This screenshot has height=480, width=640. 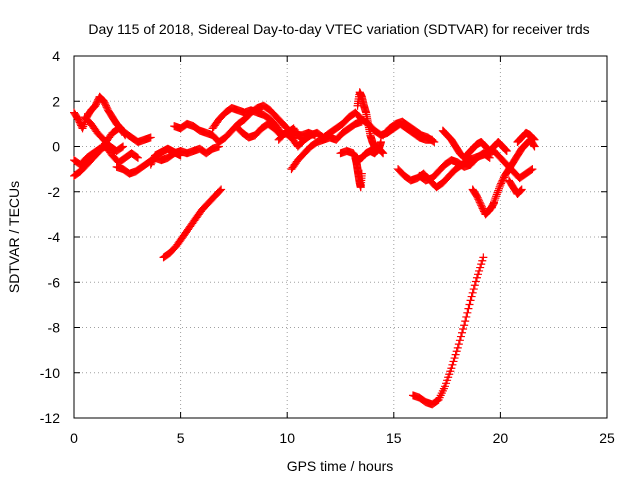 I want to click on series-track-l, so click(x=362, y=154).